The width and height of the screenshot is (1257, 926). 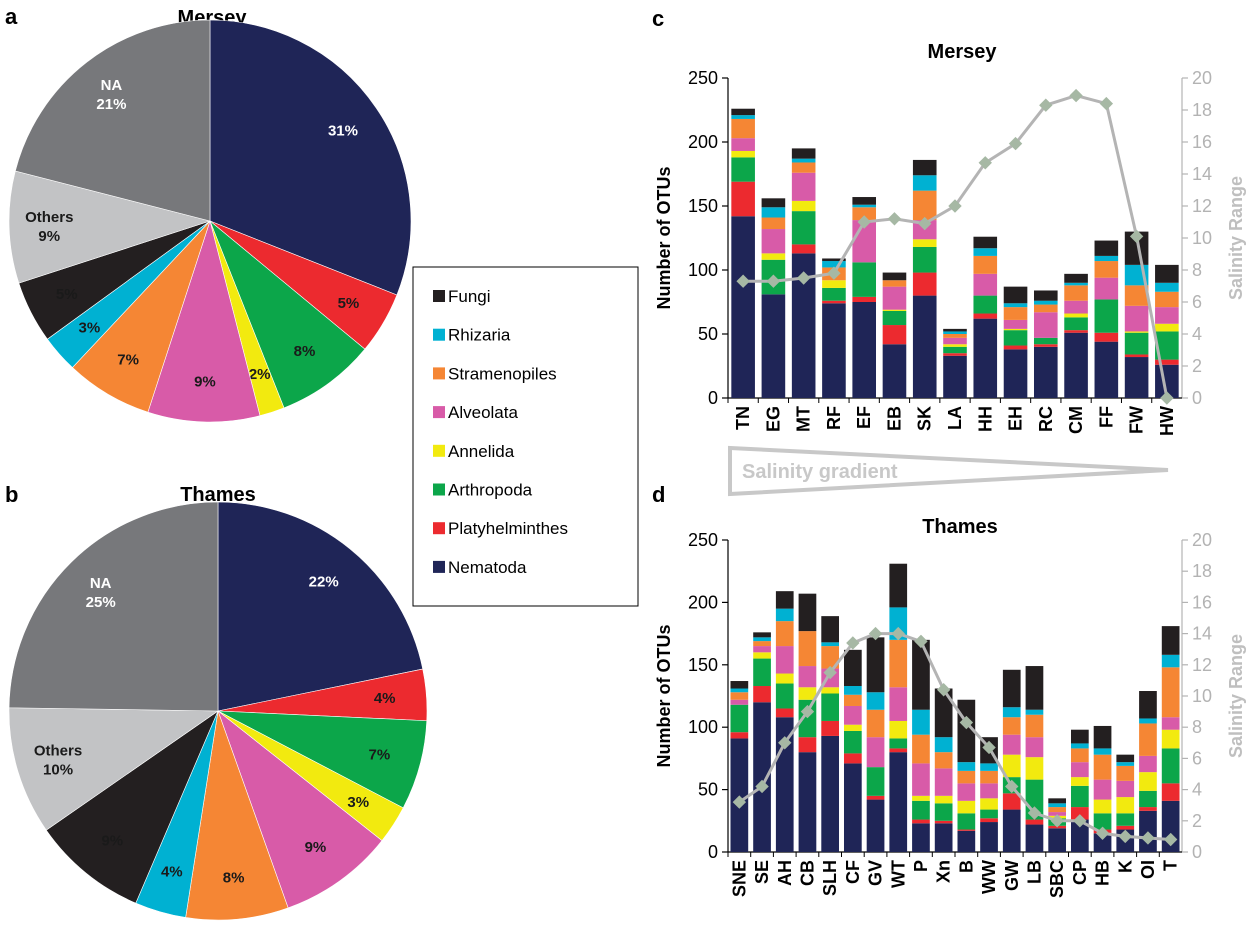 What do you see at coordinates (803, 228) in the screenshot?
I see `bar-arthropoda-mt` at bounding box center [803, 228].